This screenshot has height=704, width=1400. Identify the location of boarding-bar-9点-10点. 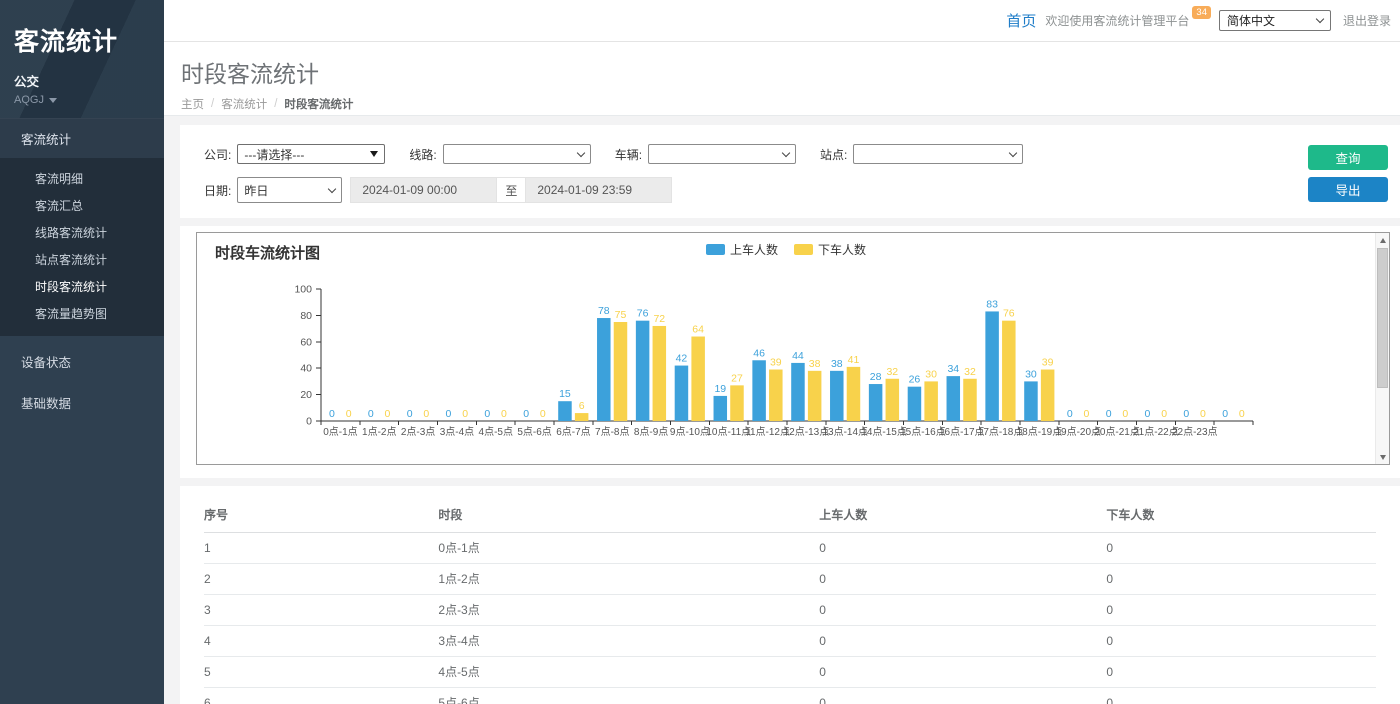
(681, 393).